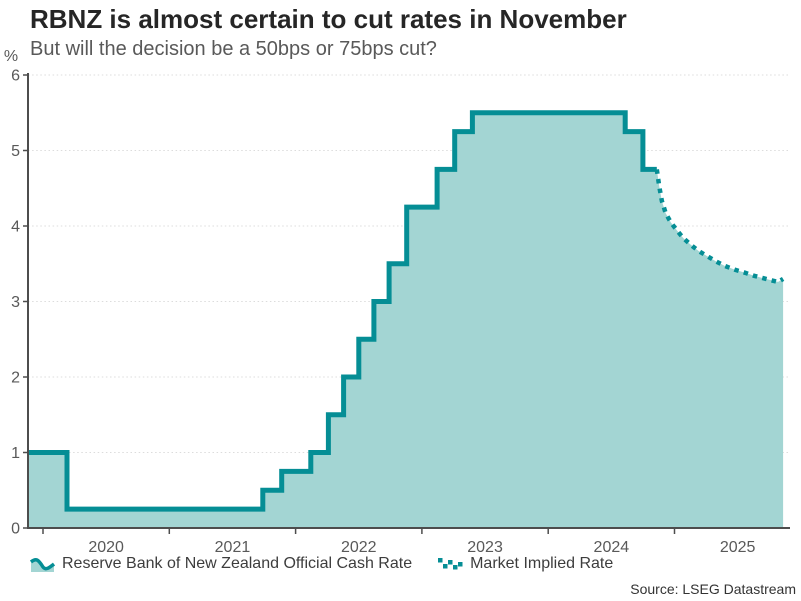 The height and width of the screenshot is (601, 801). Describe the element at coordinates (738, 547) in the screenshot. I see `x-tick-label-2025: 2025` at that location.